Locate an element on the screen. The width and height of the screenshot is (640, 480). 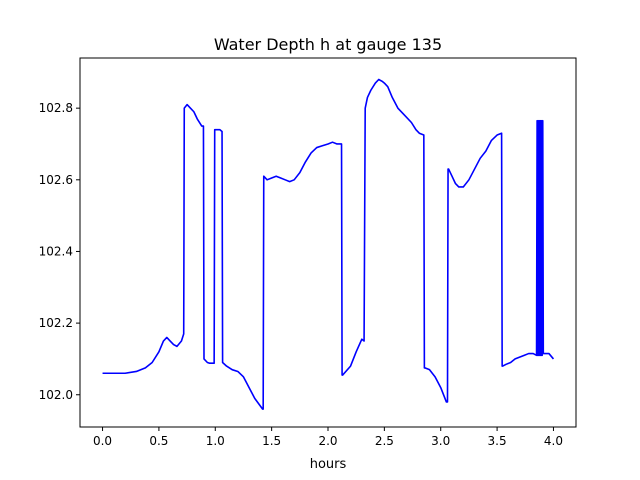
x-tick-label: 4.0 is located at coordinates (553, 441).